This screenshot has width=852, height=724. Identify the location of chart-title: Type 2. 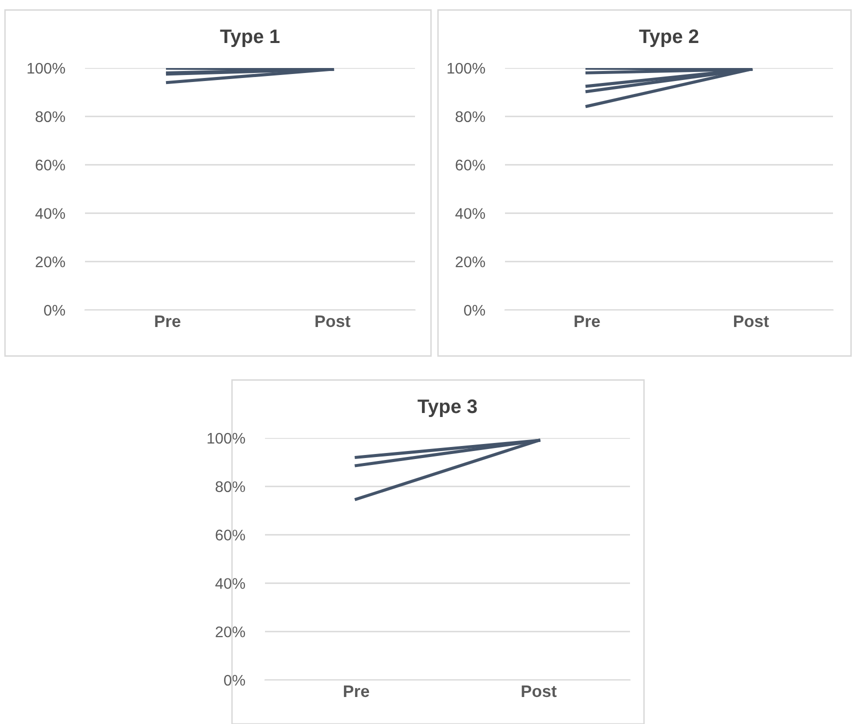
(668, 38).